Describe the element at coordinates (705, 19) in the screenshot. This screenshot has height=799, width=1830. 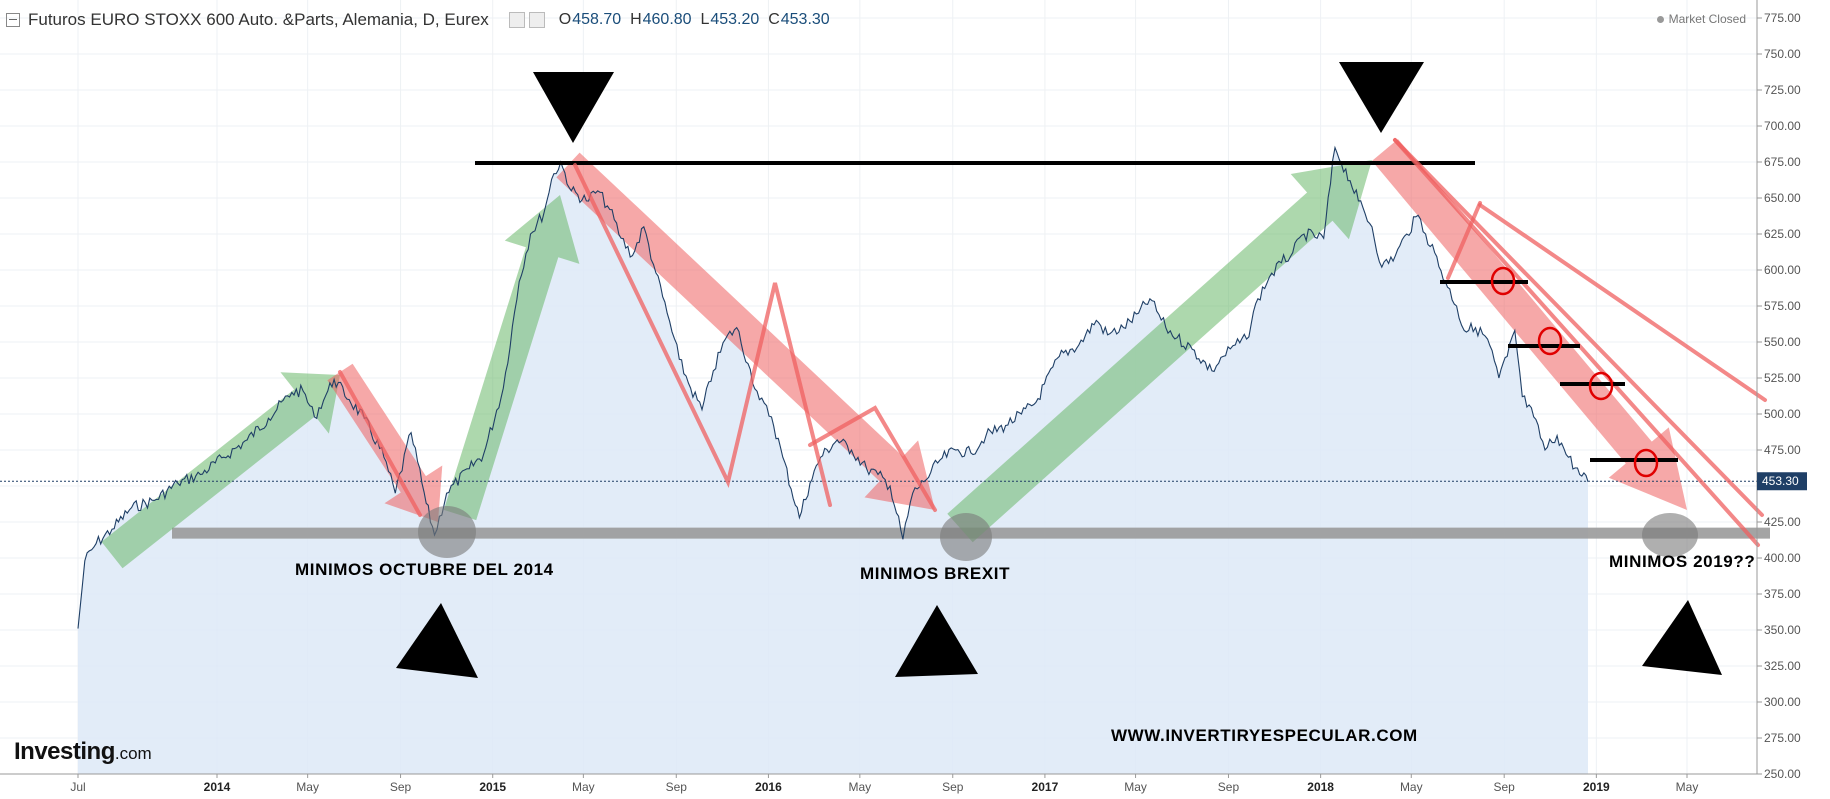
I see `low-label: L` at that location.